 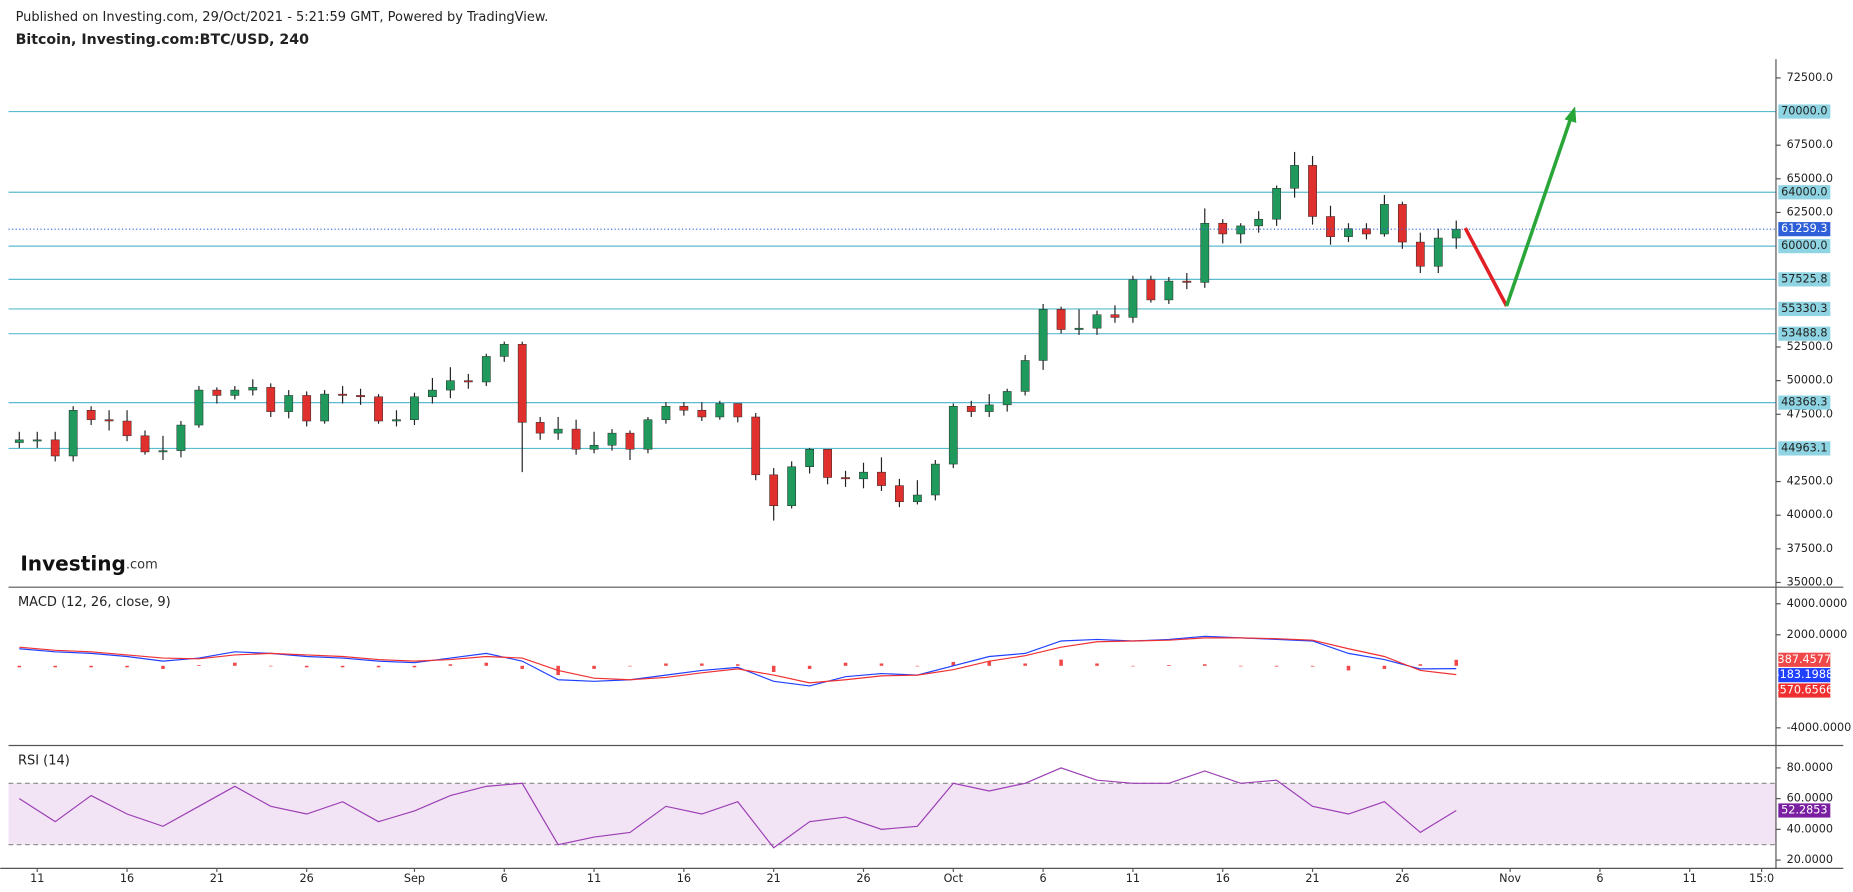 What do you see at coordinates (1817, 634) in the screenshot?
I see `y-tick-label: 2000.0000` at bounding box center [1817, 634].